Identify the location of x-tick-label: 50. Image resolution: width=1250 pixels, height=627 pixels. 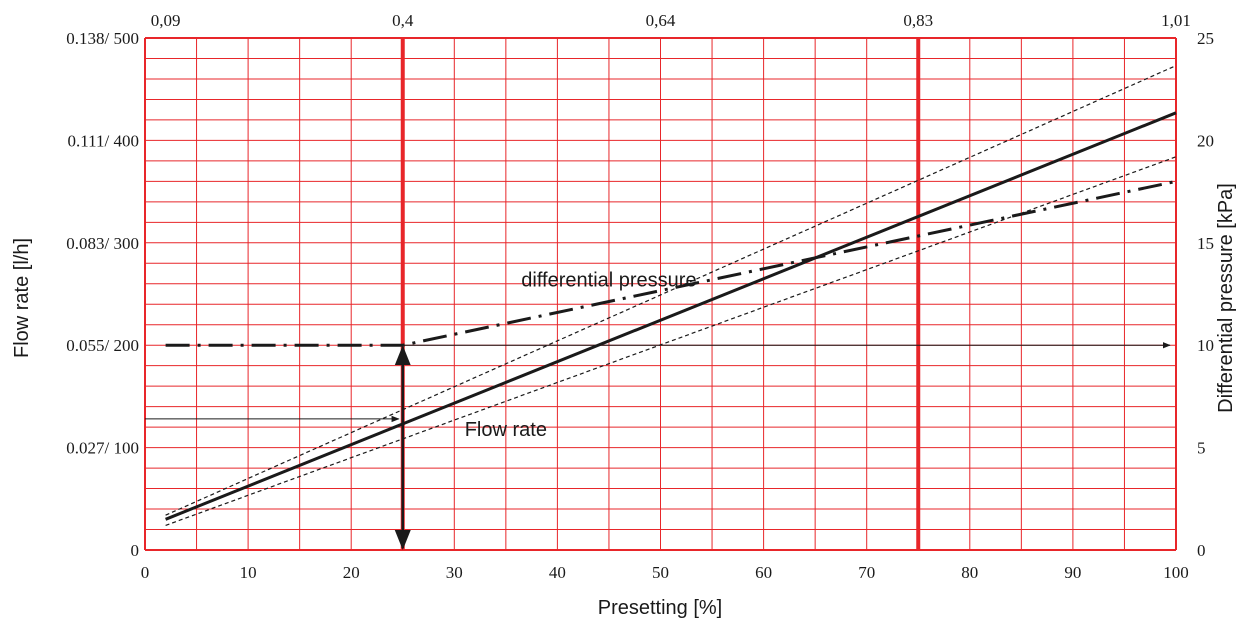
(660, 572).